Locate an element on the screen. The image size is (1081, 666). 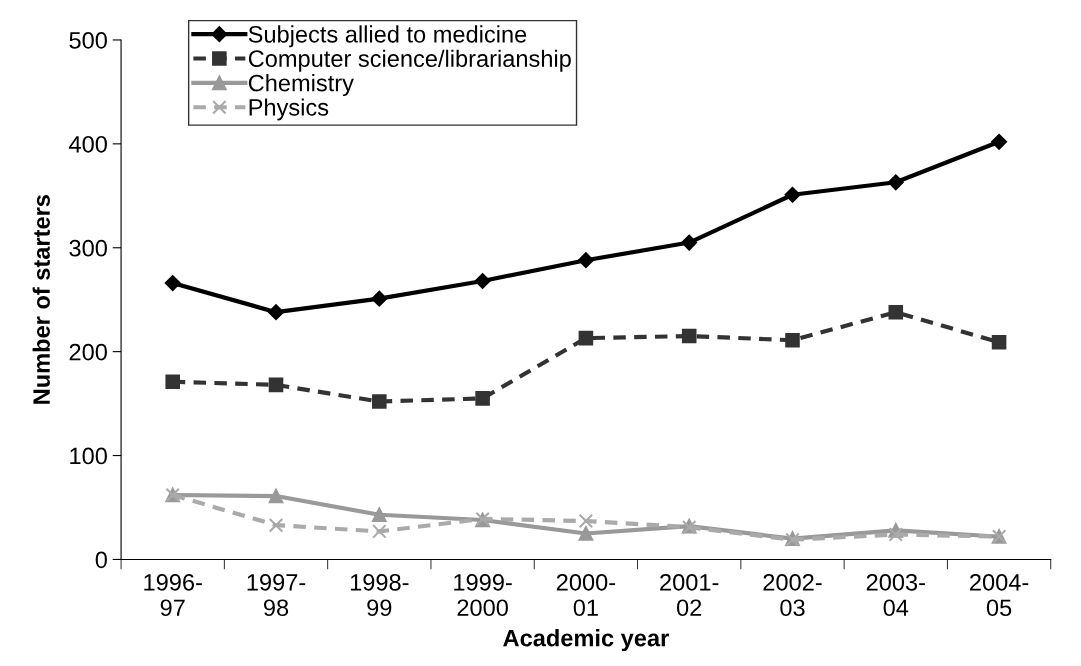
y-tick-label: 100 is located at coordinates (88, 456).